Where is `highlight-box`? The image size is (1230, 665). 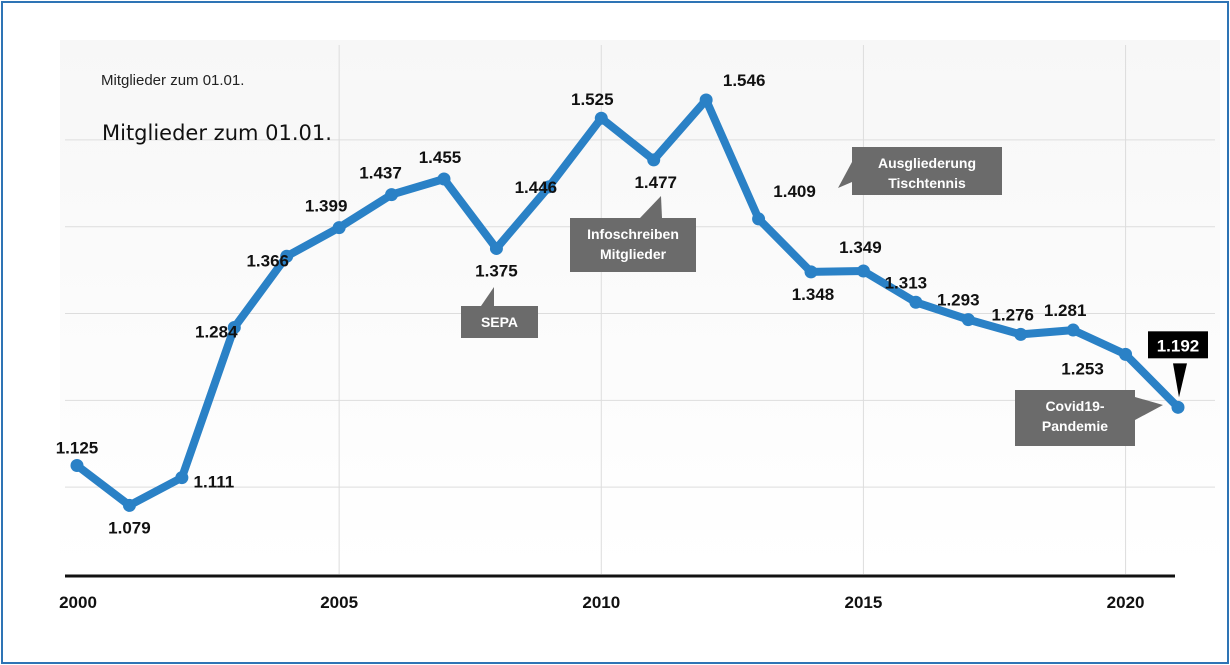 highlight-box is located at coordinates (1178, 345).